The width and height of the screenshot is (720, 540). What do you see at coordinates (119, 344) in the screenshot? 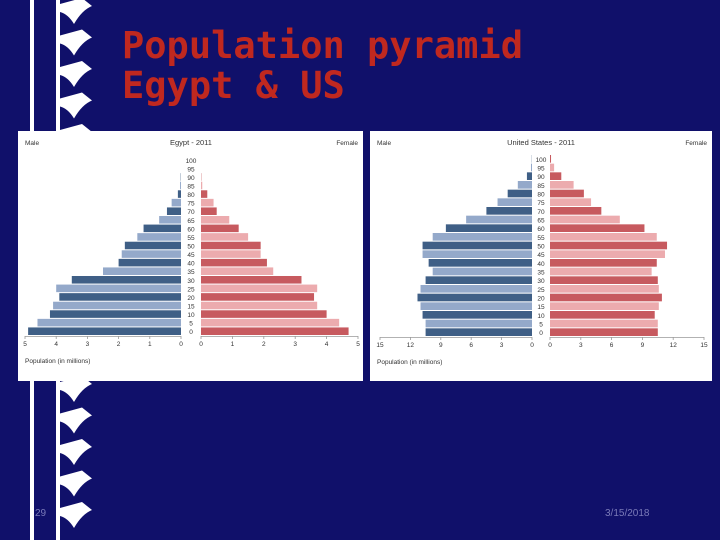
I see `male-tick-label: 2` at bounding box center [119, 344].